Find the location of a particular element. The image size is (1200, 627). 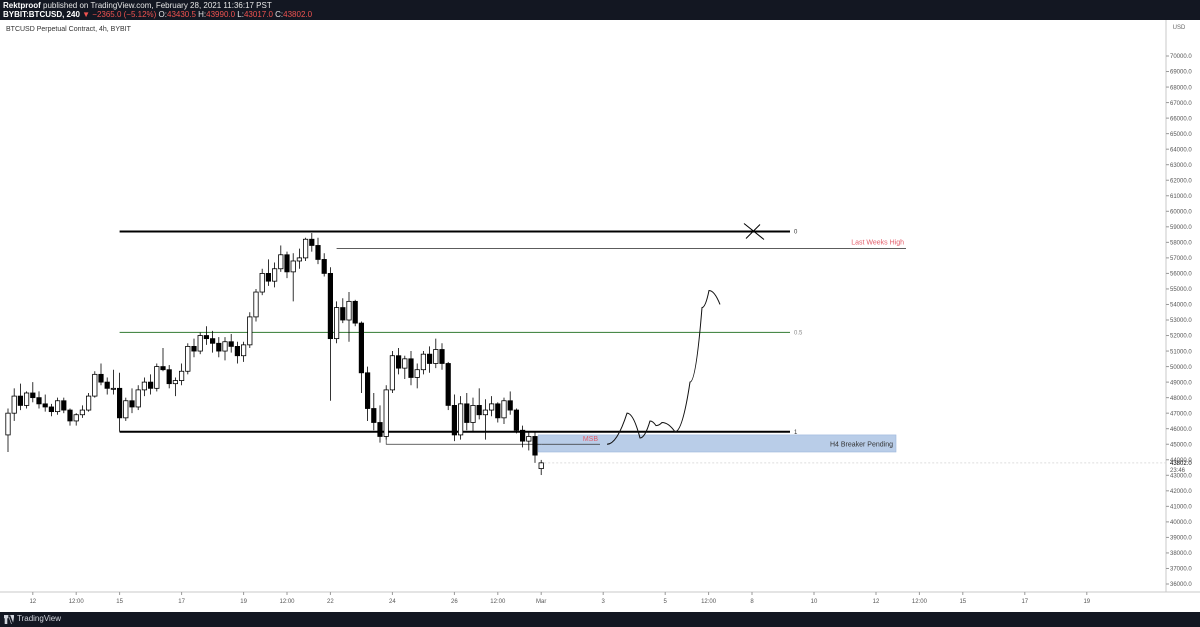

time-tick-label: 3 is located at coordinates (604, 602).